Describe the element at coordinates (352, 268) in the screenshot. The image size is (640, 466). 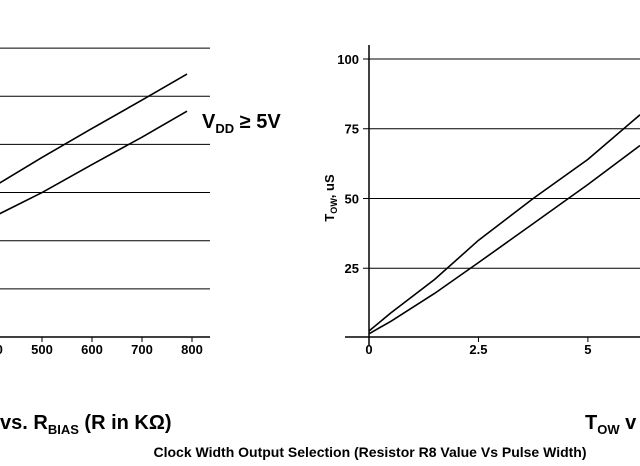
I see `y-tick-label: 25` at that location.